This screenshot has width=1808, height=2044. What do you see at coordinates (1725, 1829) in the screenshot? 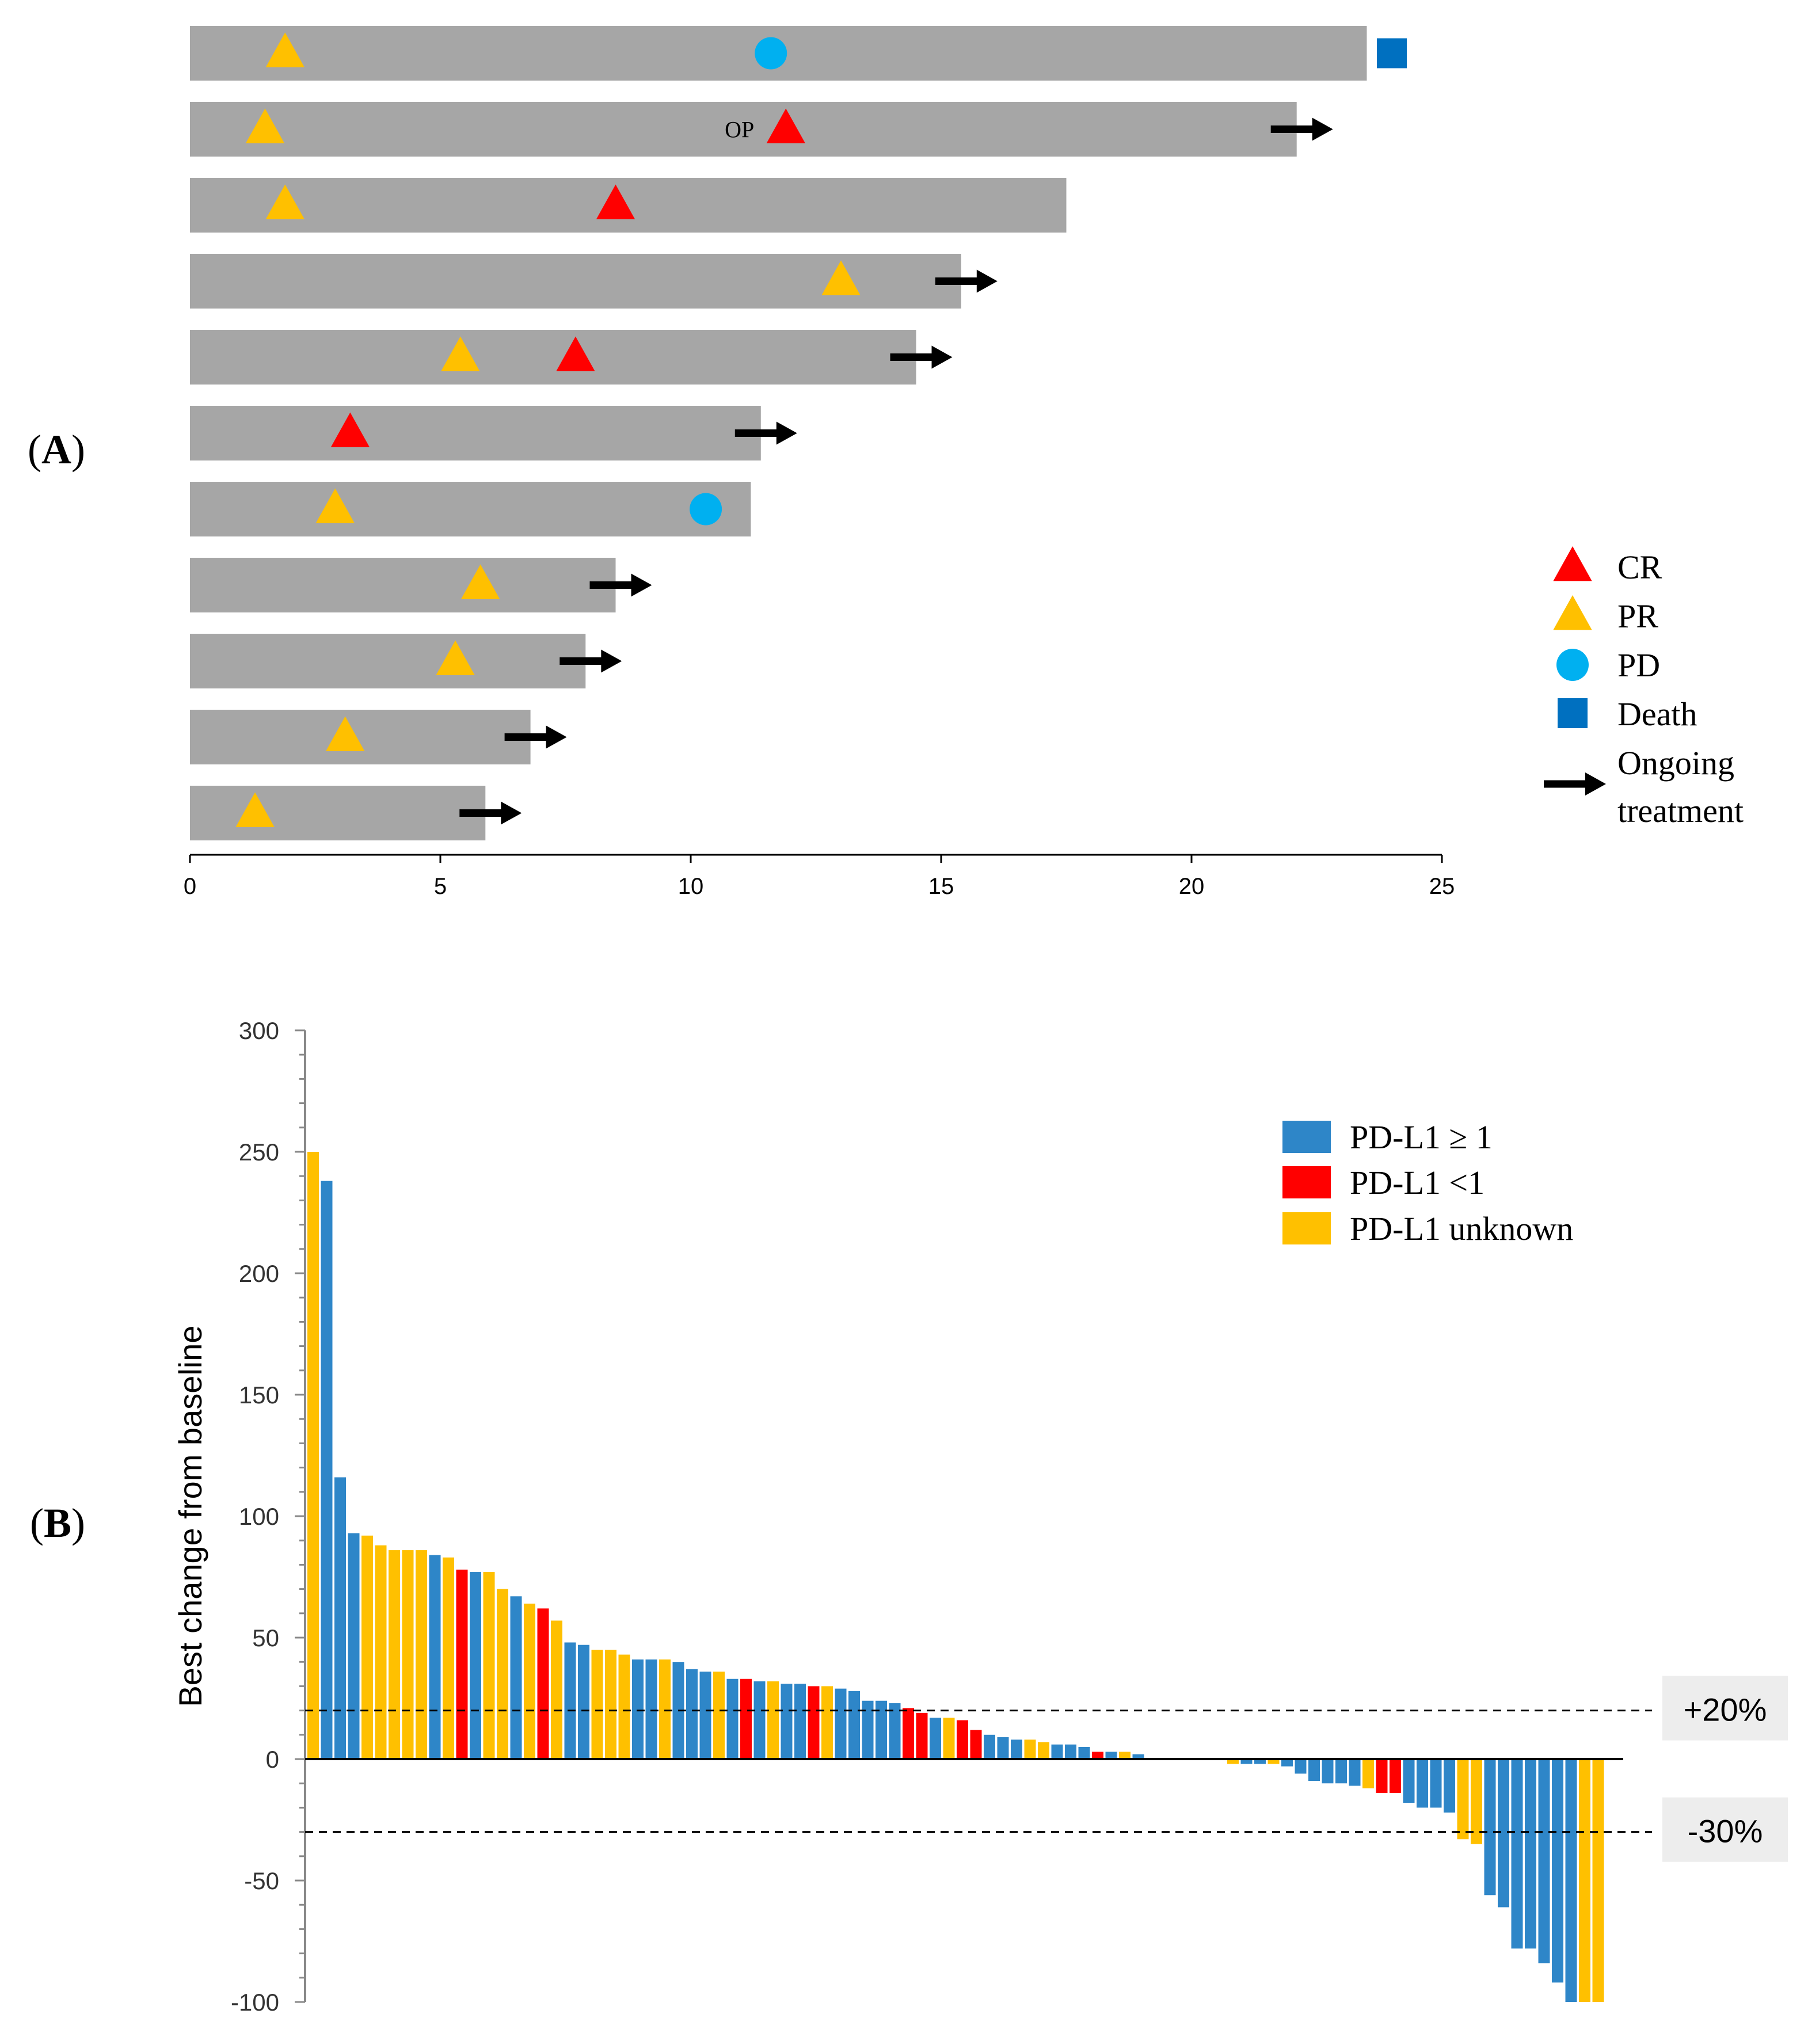
I see `threshold-label-low: -30%` at bounding box center [1725, 1829].